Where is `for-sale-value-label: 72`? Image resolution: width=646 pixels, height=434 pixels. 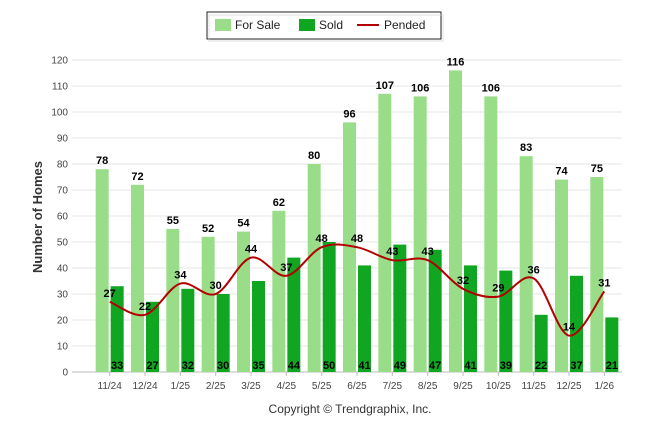
for-sale-value-label: 72 is located at coordinates (137, 177).